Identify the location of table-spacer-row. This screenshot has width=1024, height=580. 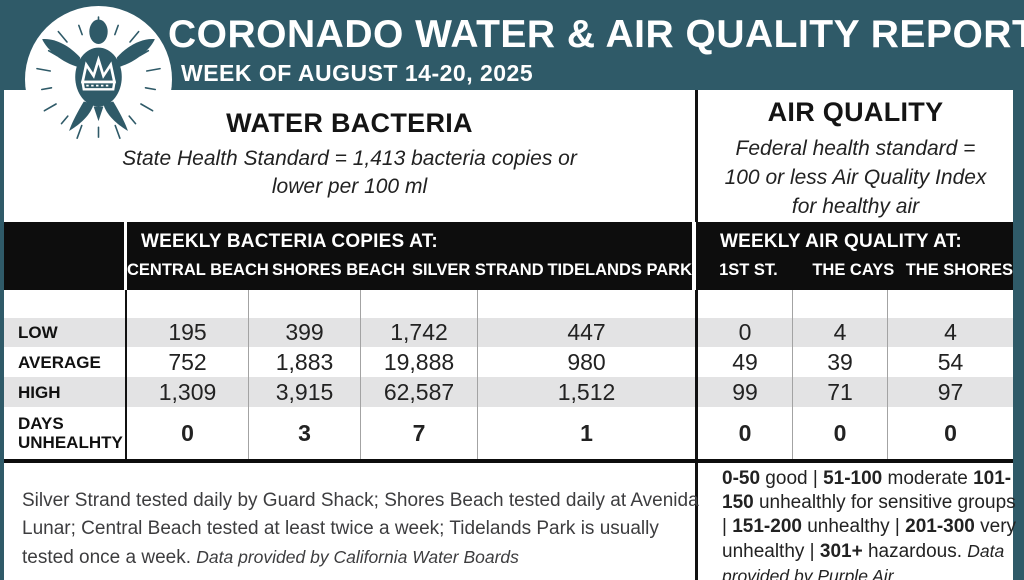
(508, 304).